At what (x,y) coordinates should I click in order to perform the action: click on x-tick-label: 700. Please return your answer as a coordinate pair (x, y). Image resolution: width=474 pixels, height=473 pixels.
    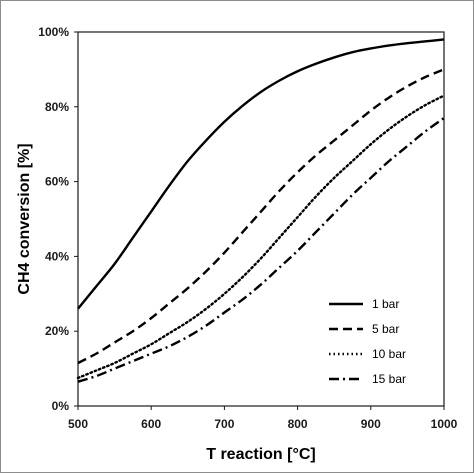
    Looking at the image, I should click on (224, 424).